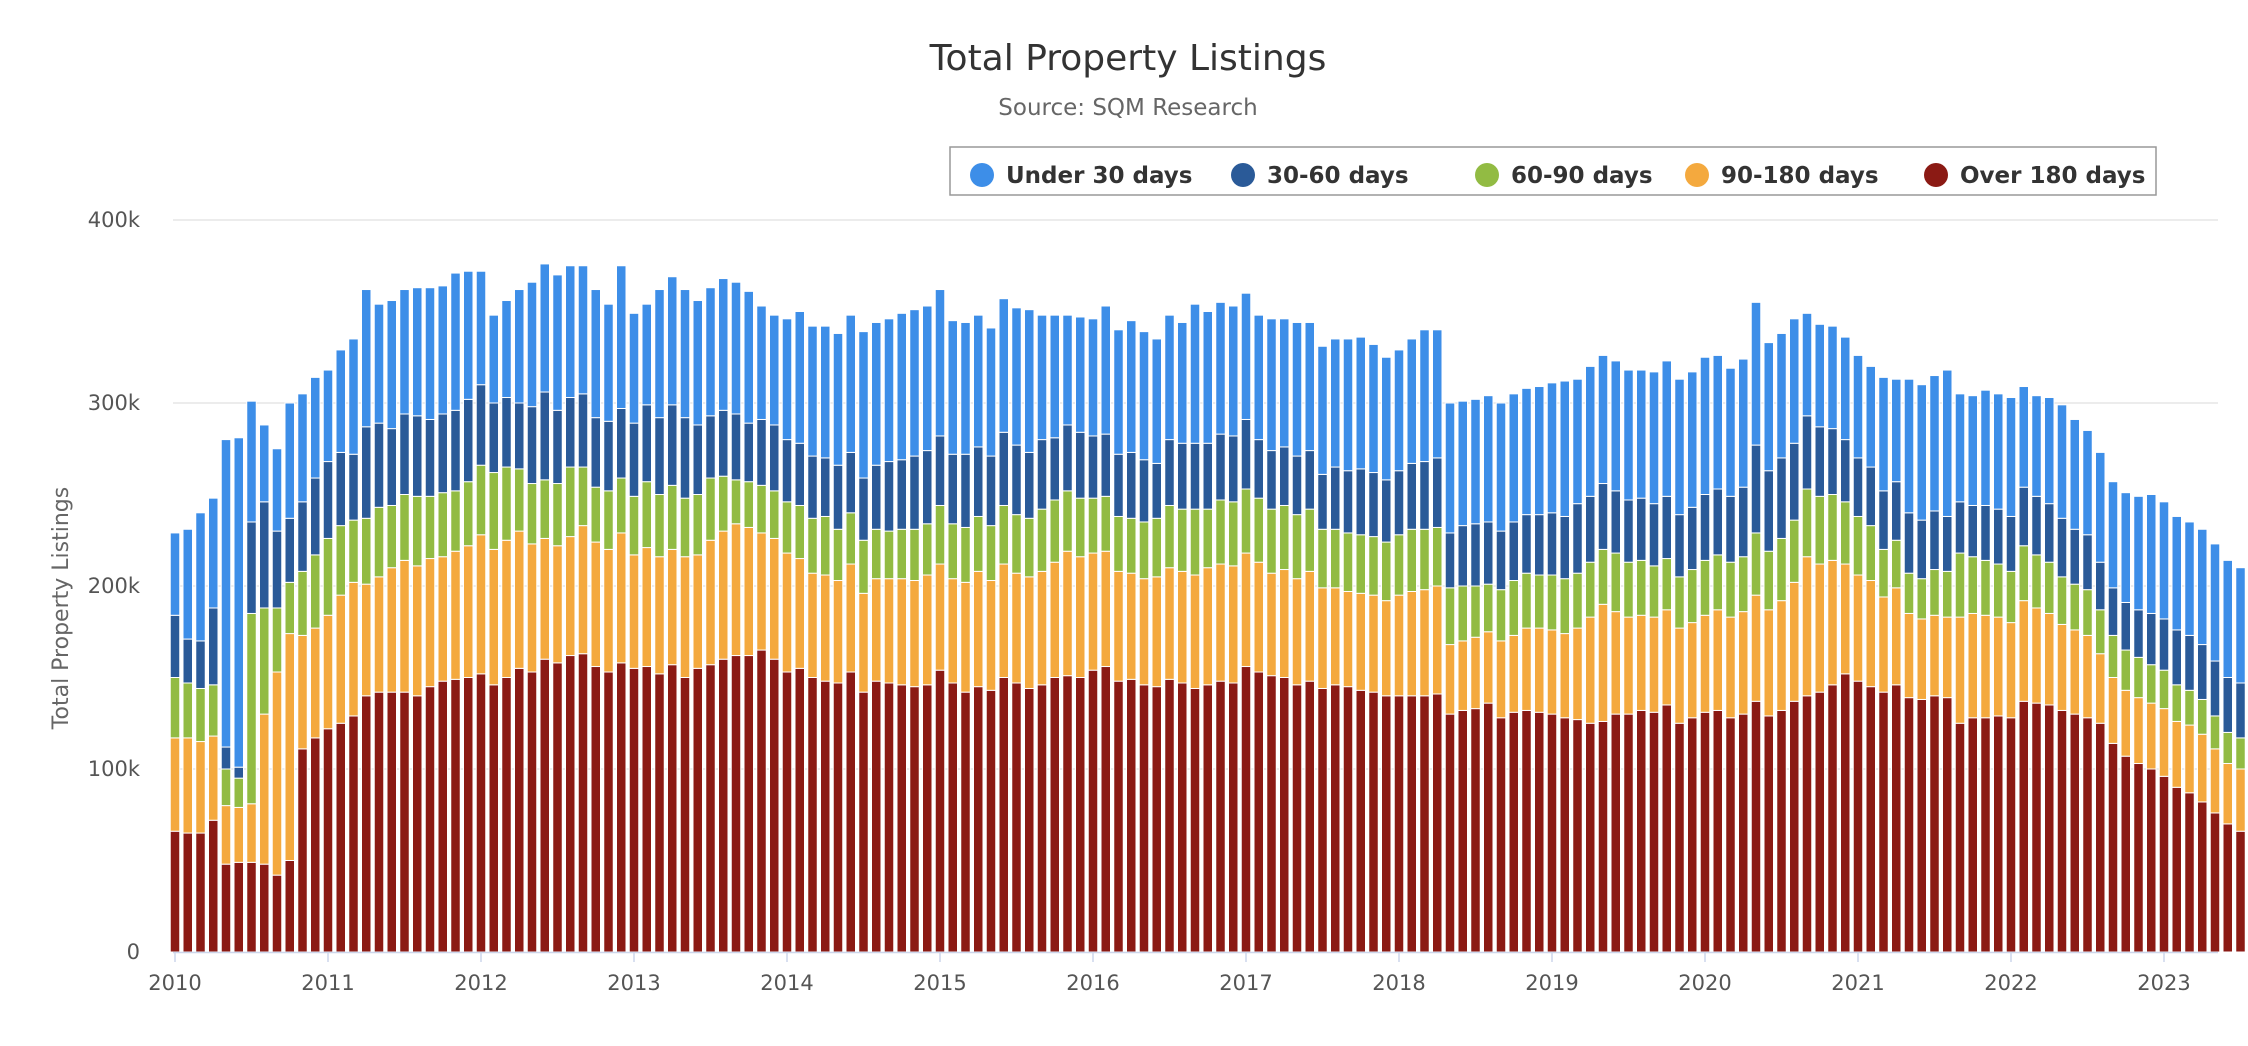 The height and width of the screenshot is (1046, 2248). Describe the element at coordinates (133, 952) in the screenshot. I see `y-tick-label: 0` at that location.